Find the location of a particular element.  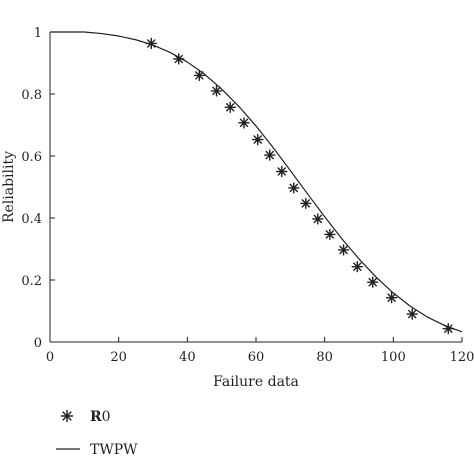

legend-label-twpw: TWPW is located at coordinates (114, 450).